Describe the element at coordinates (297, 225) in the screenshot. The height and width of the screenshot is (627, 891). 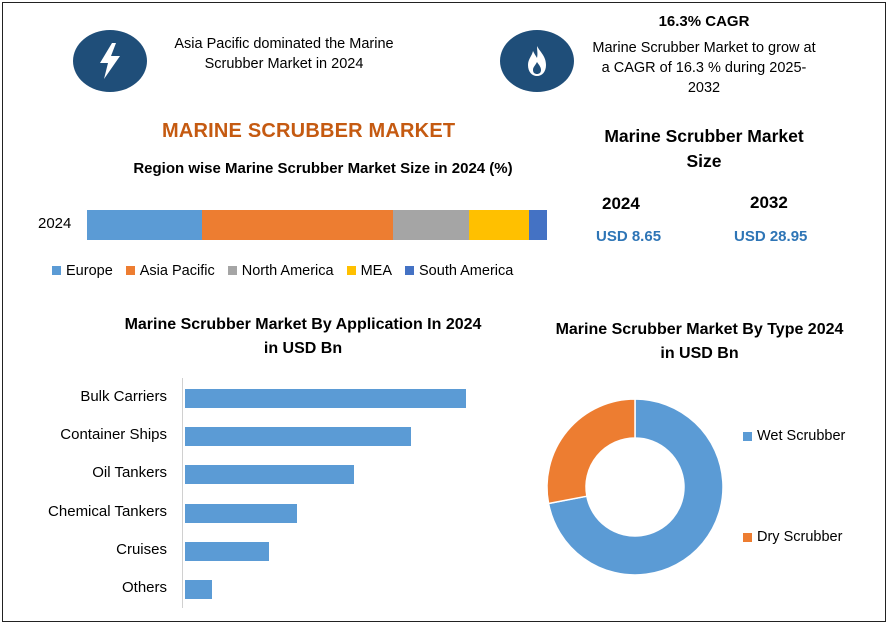
I see `region-segment-asia-pacific` at that location.